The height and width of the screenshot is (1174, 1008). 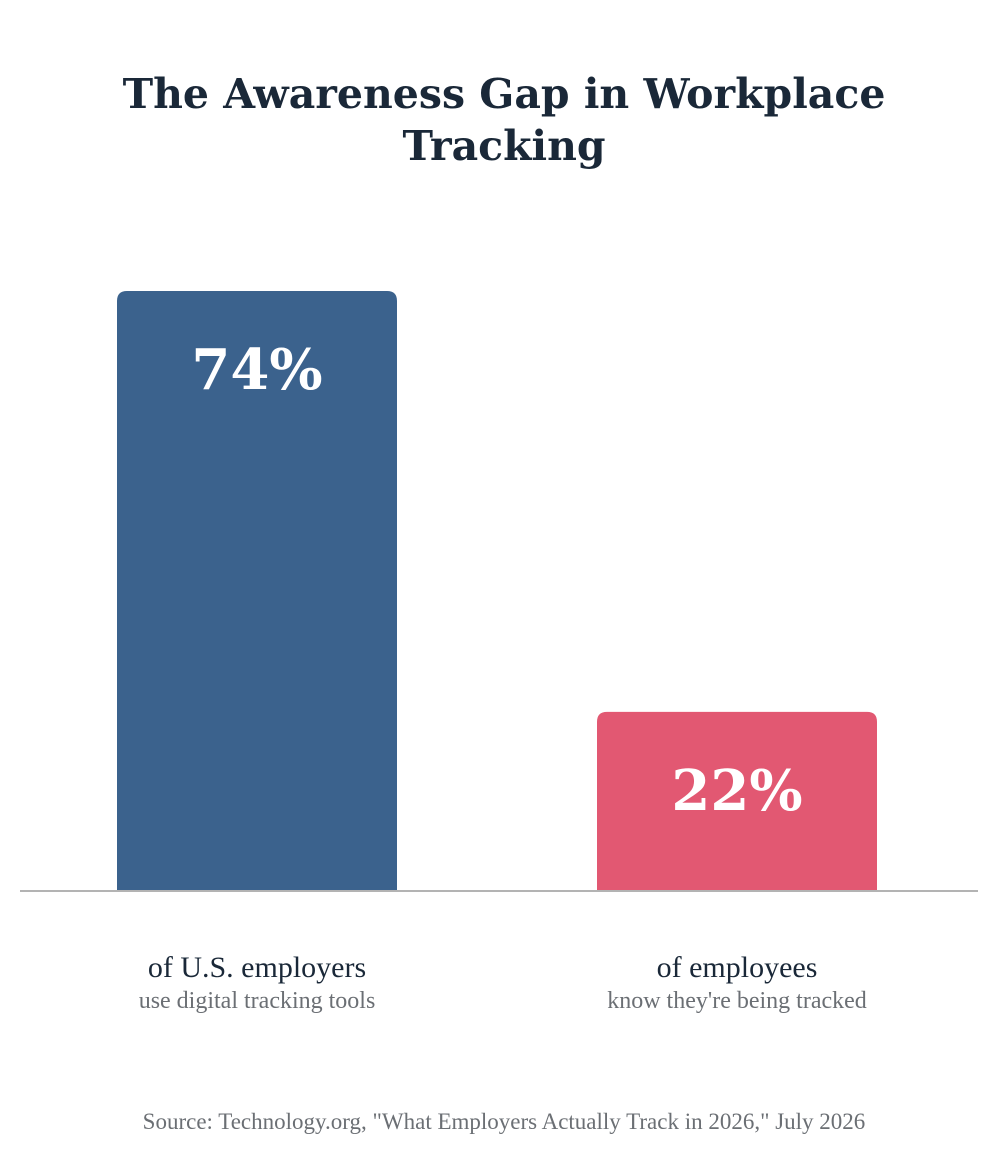 What do you see at coordinates (504, 120) in the screenshot?
I see `chart-title: The Awareness Gap in Workplace Tracking` at bounding box center [504, 120].